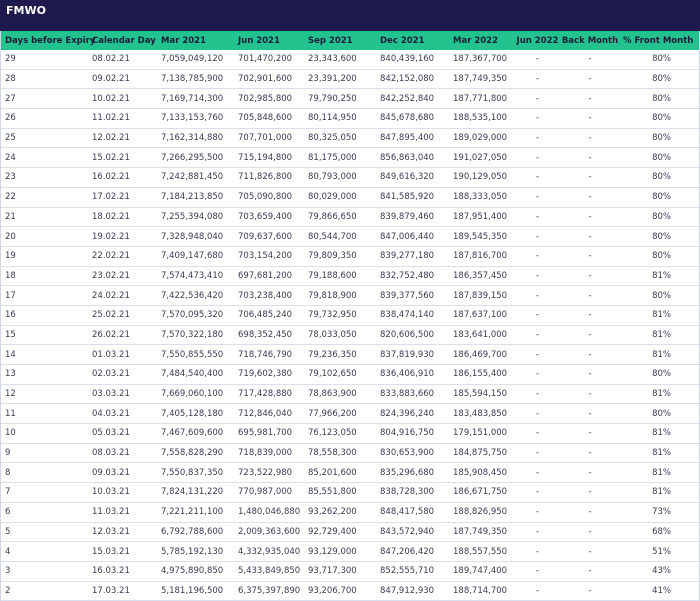  Describe the element at coordinates (340, 571) in the screenshot. I see `table-cell: 93,717,300` at that location.